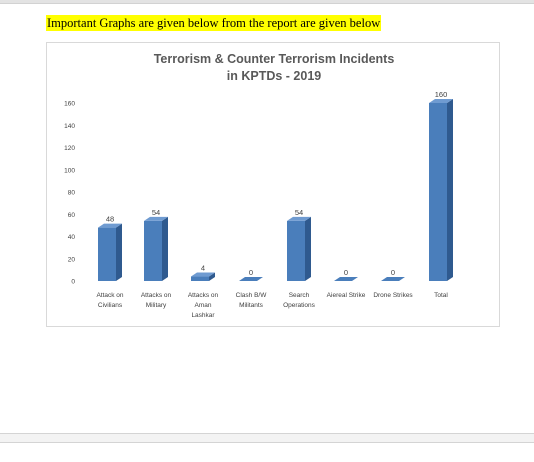  Describe the element at coordinates (109, 295) in the screenshot. I see `category-label: Attack on` at that location.